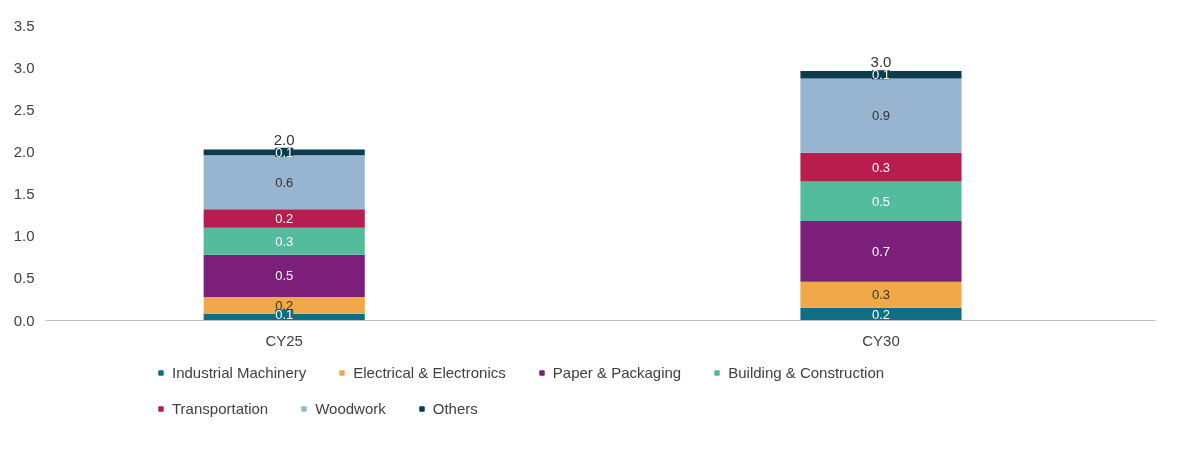 The width and height of the screenshot is (1187, 463). Describe the element at coordinates (220, 408) in the screenshot. I see `legend-label: Transportation` at that location.